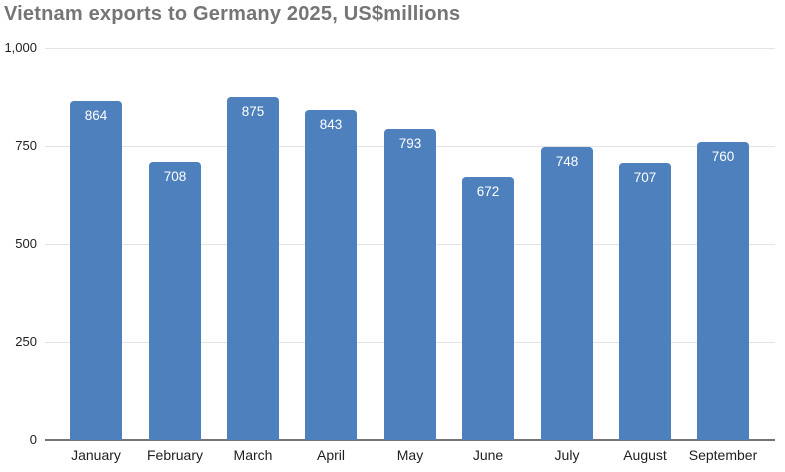 The width and height of the screenshot is (785, 472). I want to click on y-axis-tick-label: 250, so click(26, 341).